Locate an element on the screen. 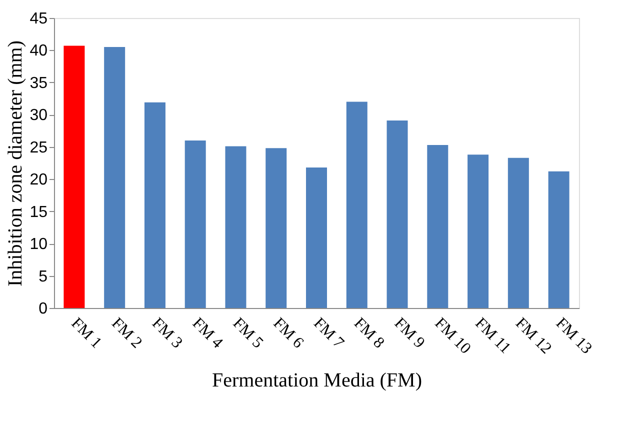 The image size is (644, 421). x-tick-label: FM 11 is located at coordinates (493, 335).